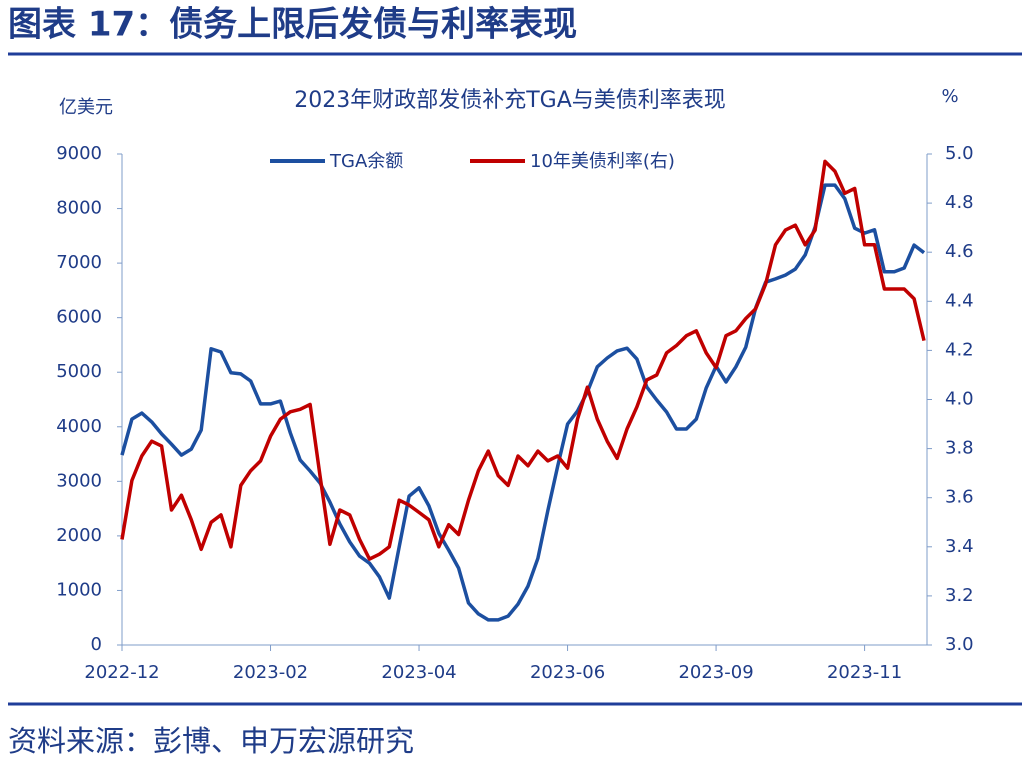 The height and width of the screenshot is (773, 1027). Describe the element at coordinates (959, 595) in the screenshot. I see `y2-tick-label: 3.2` at that location.